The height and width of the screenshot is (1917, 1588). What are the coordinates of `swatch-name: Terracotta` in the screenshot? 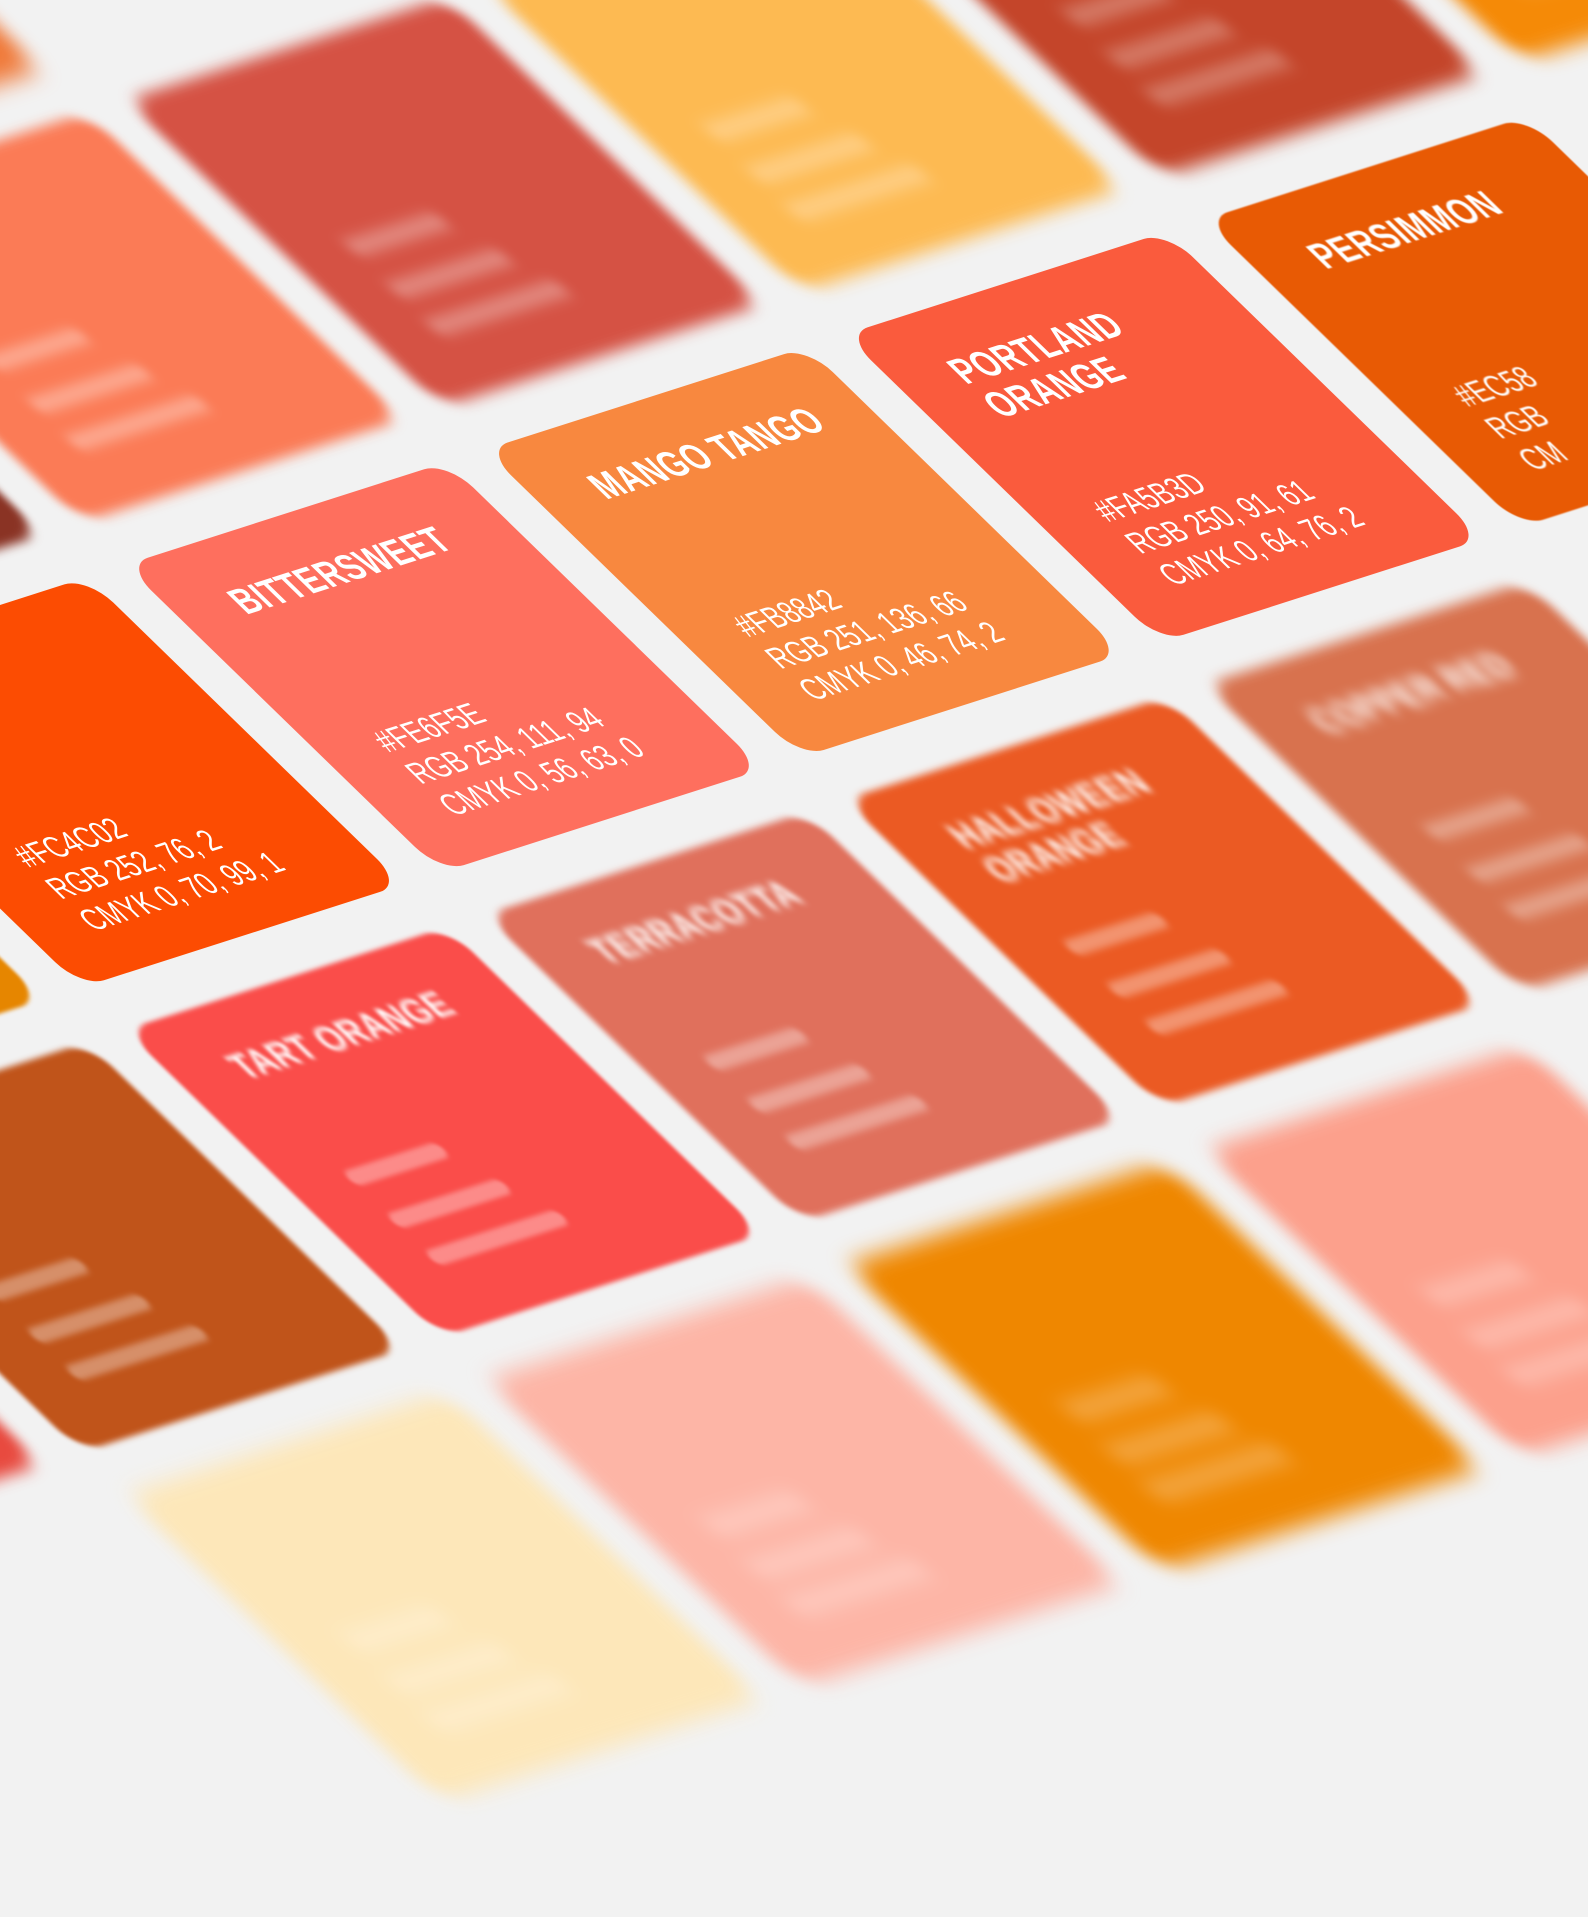 It's located at (695, 922).